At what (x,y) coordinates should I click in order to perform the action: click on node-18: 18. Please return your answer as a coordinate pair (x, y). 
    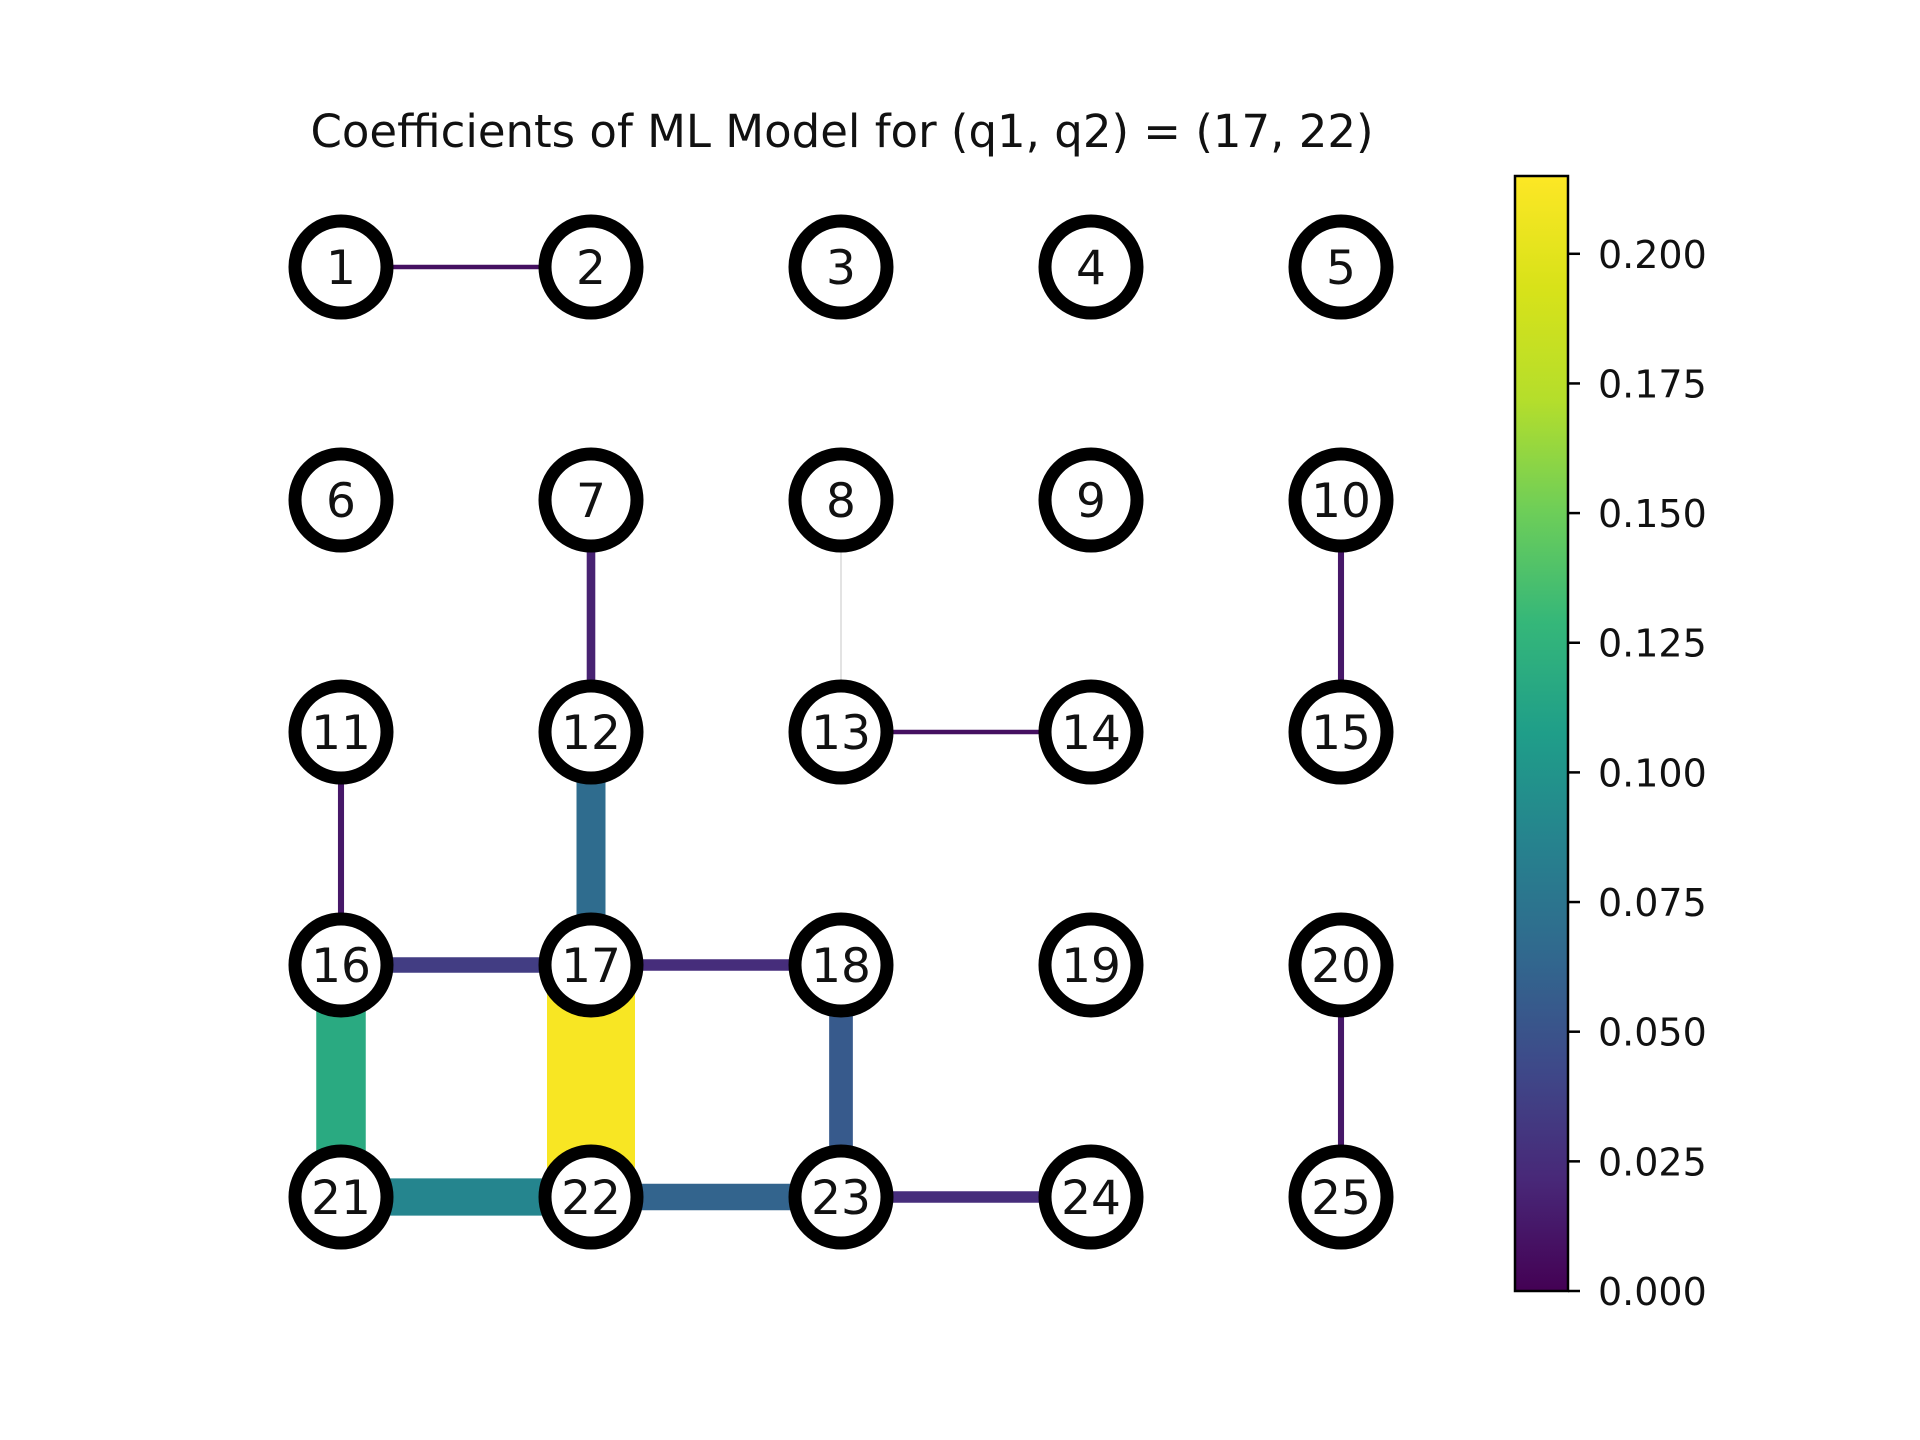
    Looking at the image, I should click on (841, 965).